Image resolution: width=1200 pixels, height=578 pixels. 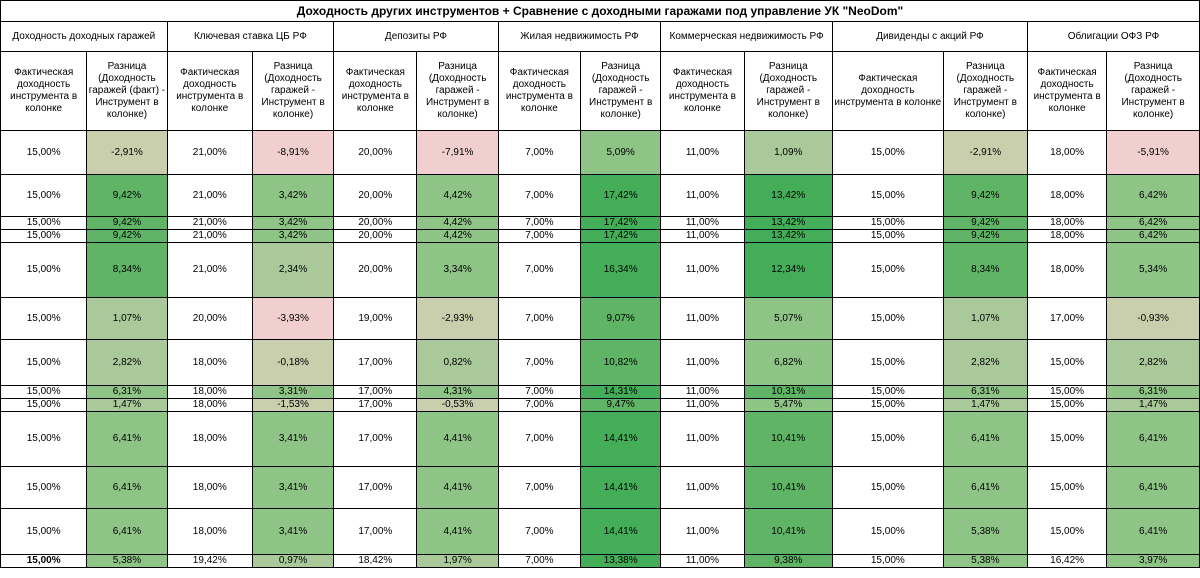 What do you see at coordinates (293, 195) in the screenshot?
I see `cell-key-rate-difference: 3,42%` at bounding box center [293, 195].